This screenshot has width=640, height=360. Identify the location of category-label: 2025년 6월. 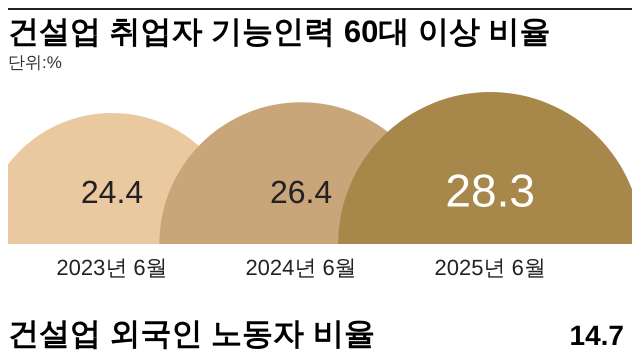
(490, 267).